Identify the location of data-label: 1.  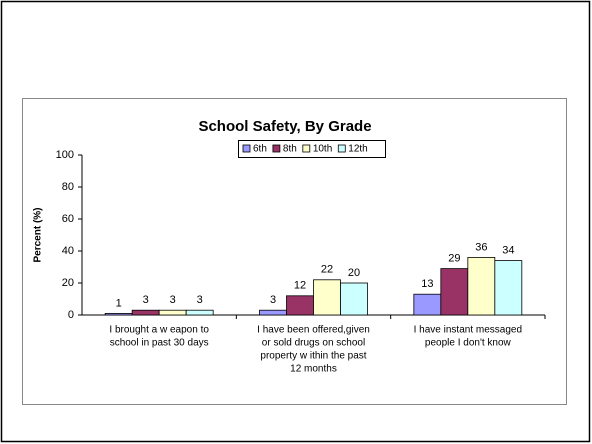
(119, 303).